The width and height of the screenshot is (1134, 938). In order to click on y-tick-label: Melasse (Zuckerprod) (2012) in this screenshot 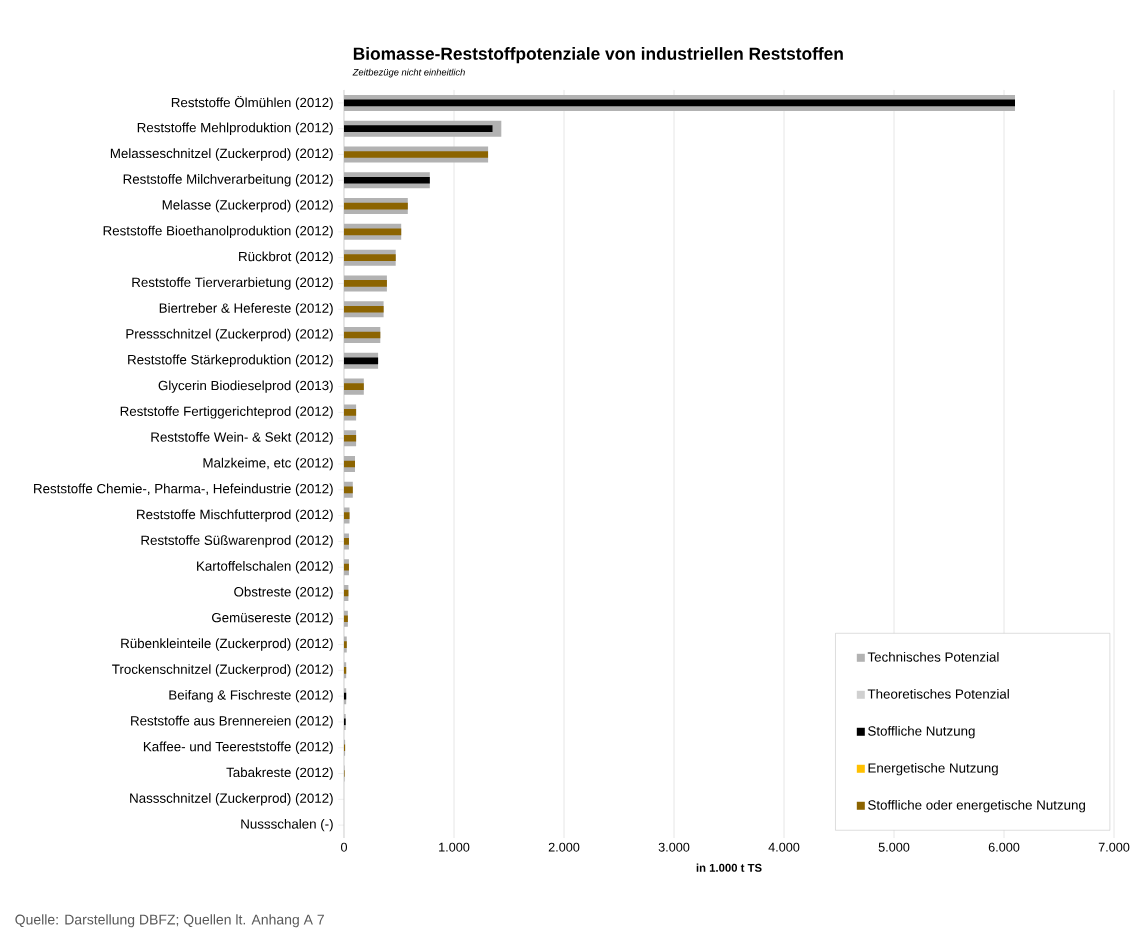, I will do `click(247, 206)`.